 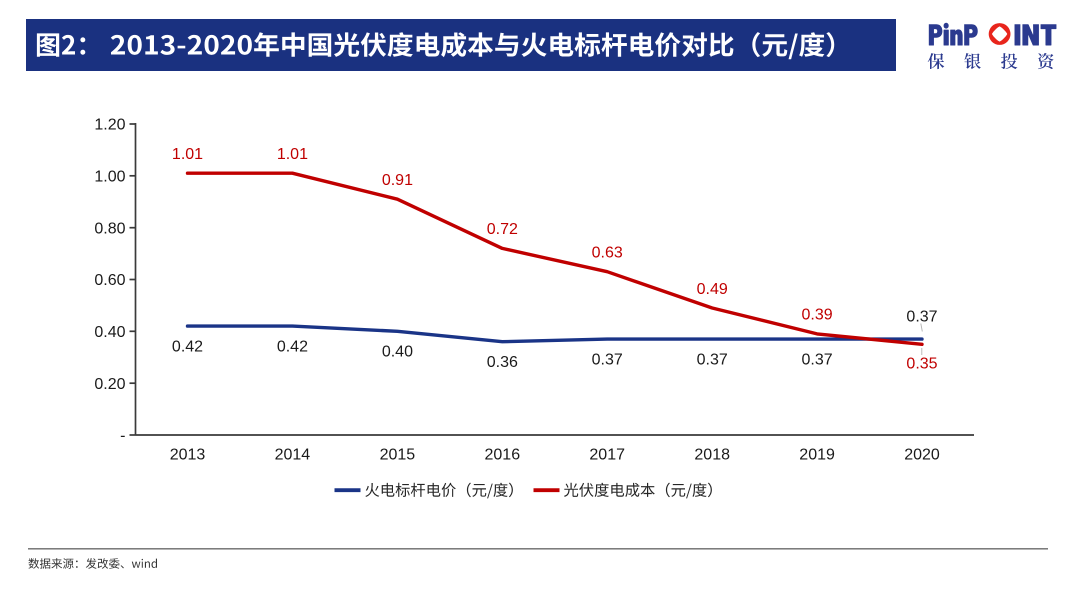 What do you see at coordinates (922, 455) in the screenshot?
I see `svg-text: 2020` at bounding box center [922, 455].